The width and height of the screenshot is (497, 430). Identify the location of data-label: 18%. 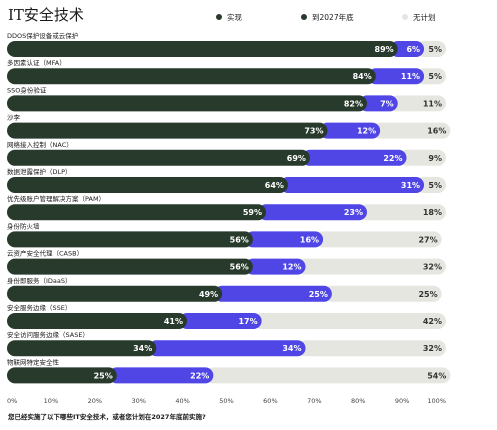
(432, 212).